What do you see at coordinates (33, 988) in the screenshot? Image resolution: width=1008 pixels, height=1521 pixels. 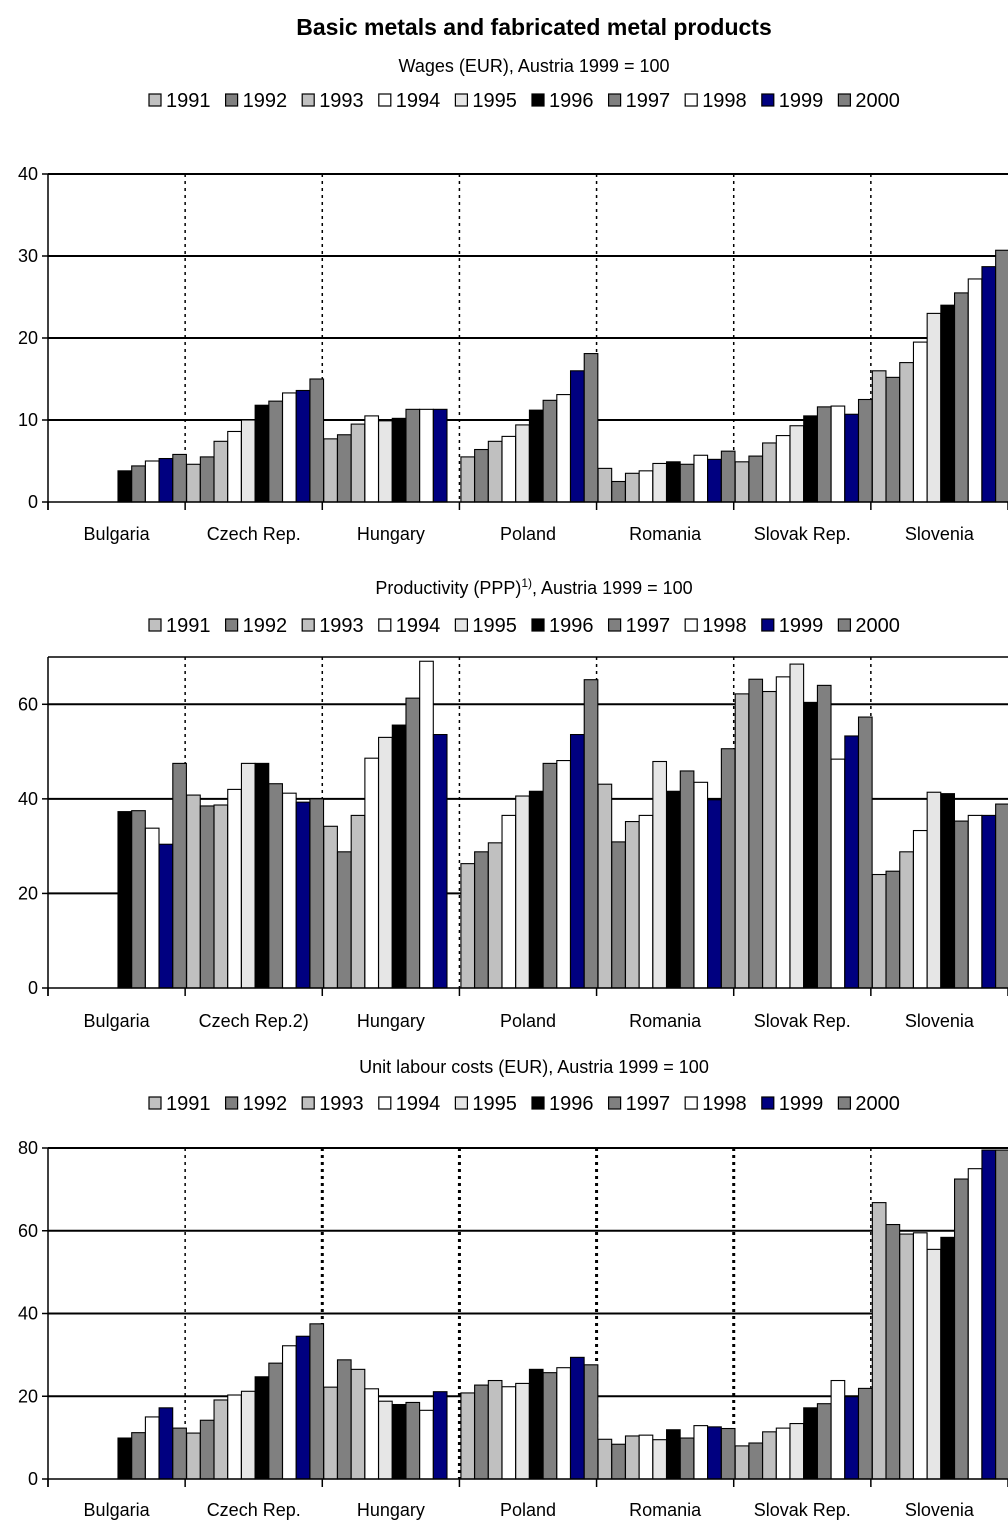 I see `y-tick-label: 0` at bounding box center [33, 988].